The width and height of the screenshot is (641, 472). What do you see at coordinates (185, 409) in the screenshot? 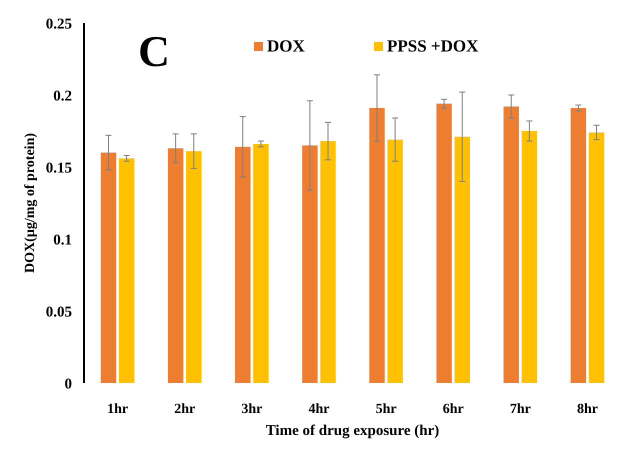
I see `x-tick-label: 2hr` at bounding box center [185, 409].